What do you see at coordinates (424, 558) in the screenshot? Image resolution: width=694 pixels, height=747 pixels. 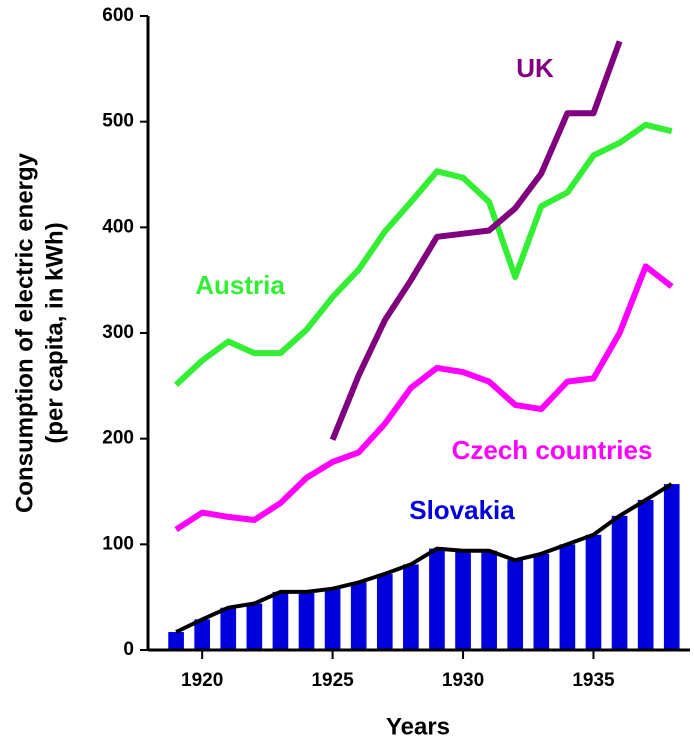 I see `series-line` at bounding box center [424, 558].